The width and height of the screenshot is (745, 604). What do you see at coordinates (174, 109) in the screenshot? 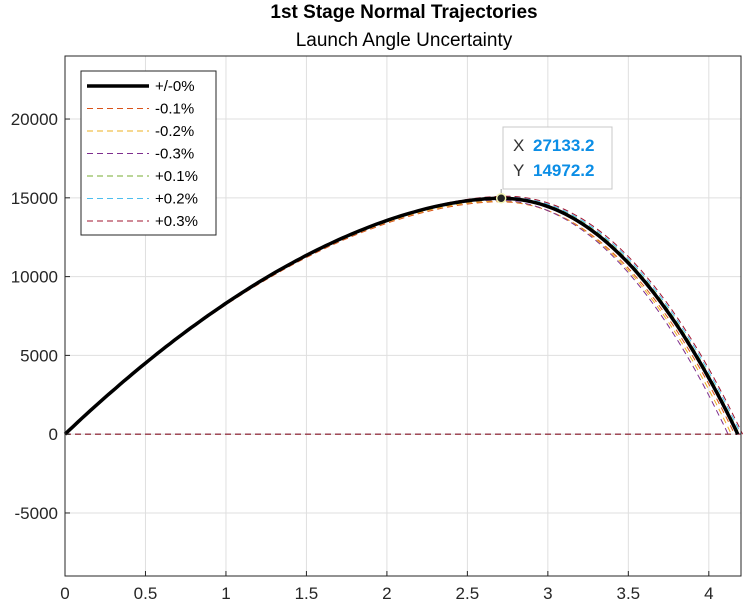
I see `legend-entry: -0.1%` at bounding box center [174, 109].